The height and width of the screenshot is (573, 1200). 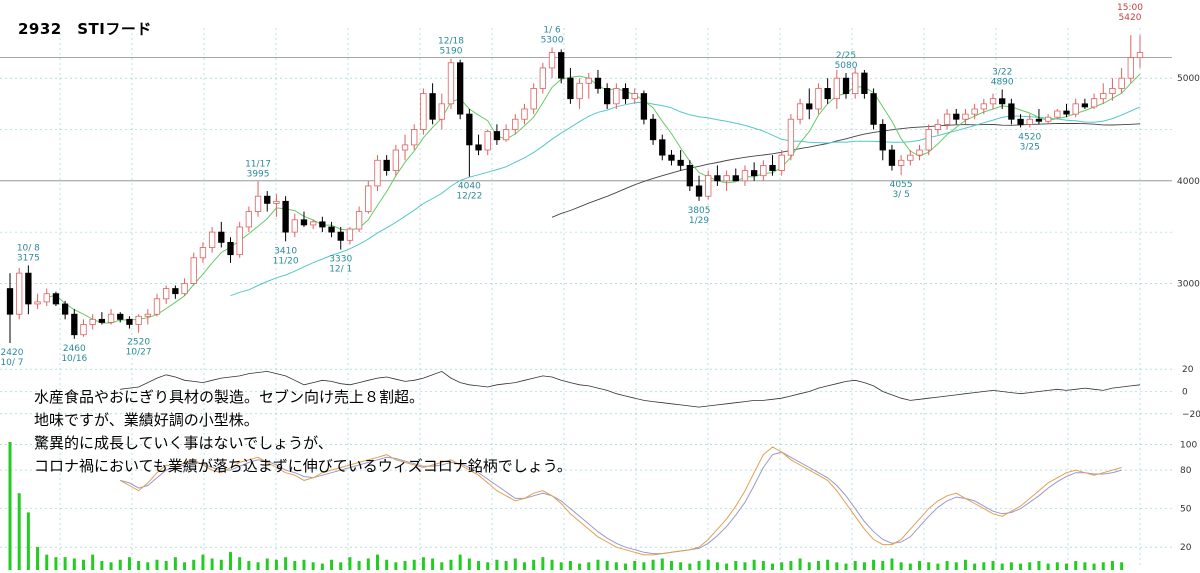 What do you see at coordinates (1188, 370) in the screenshot?
I see `osc-tick-label: 20` at bounding box center [1188, 370].